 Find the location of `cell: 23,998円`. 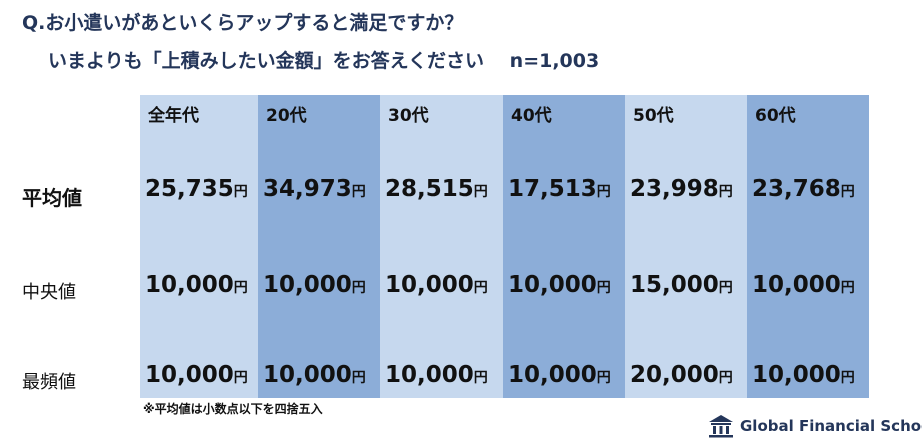

cell: 23,998円 is located at coordinates (681, 189).